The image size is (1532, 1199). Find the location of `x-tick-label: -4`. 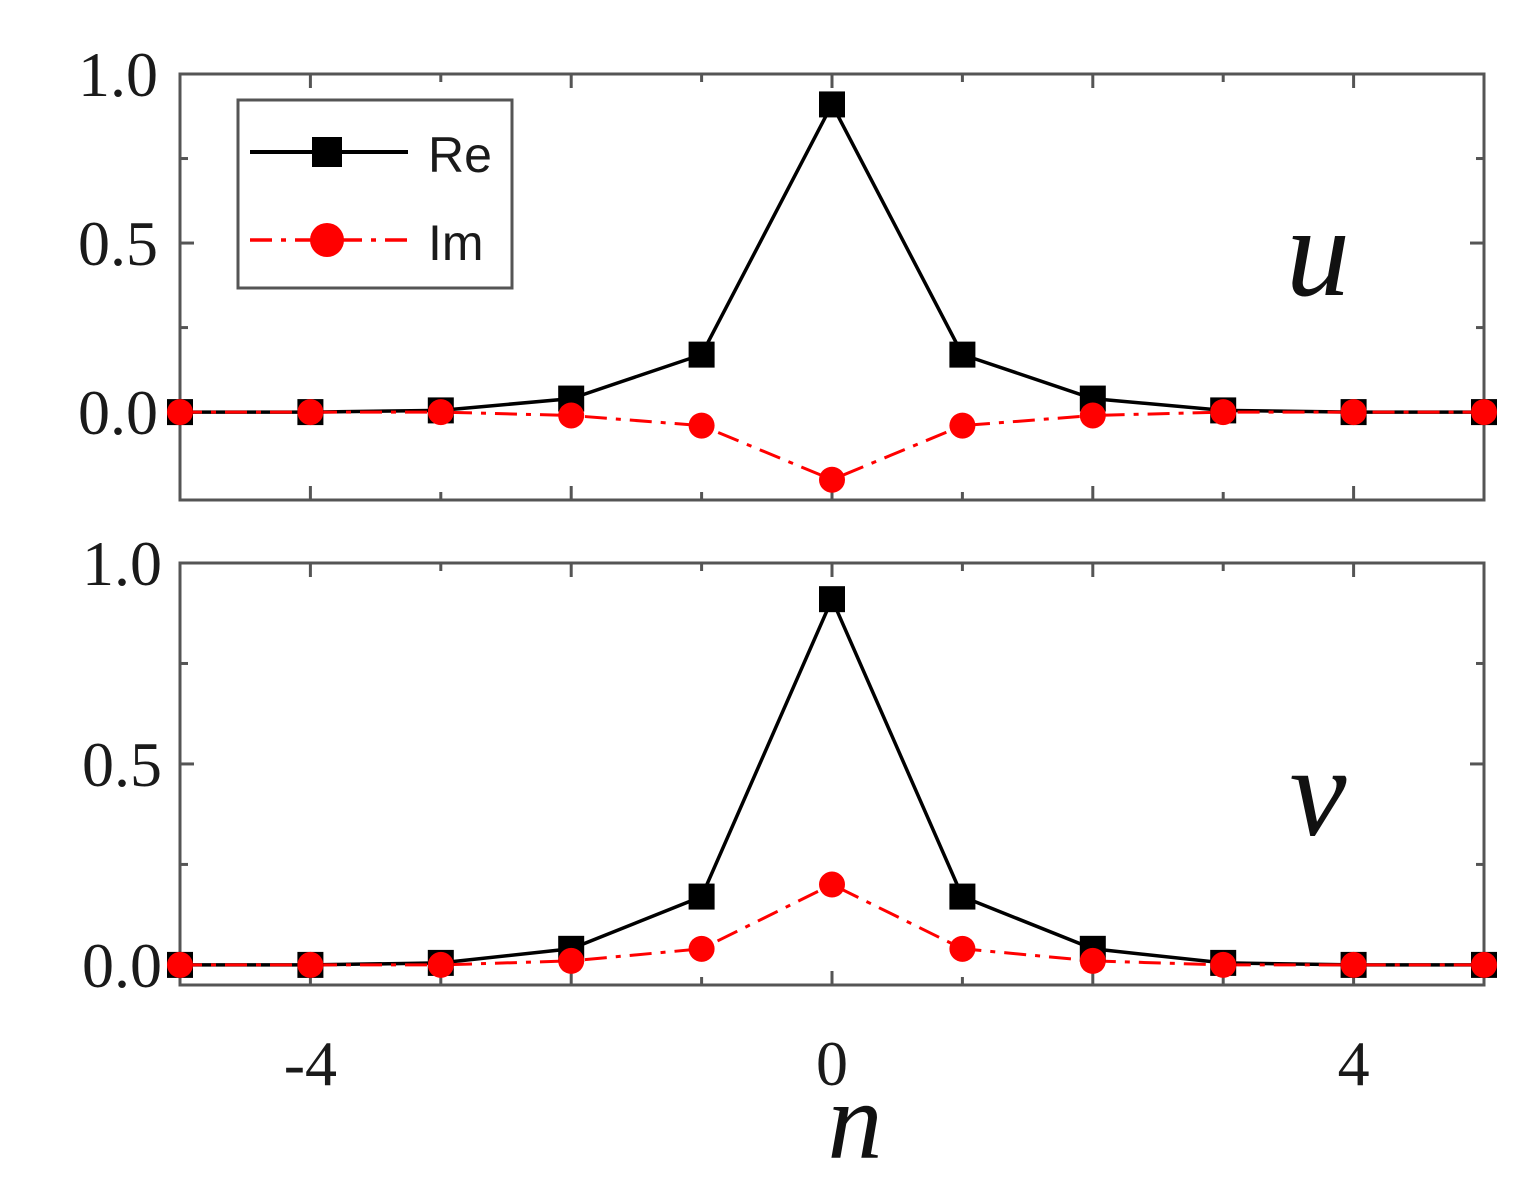

x-tick-label: -4 is located at coordinates (310, 1063).